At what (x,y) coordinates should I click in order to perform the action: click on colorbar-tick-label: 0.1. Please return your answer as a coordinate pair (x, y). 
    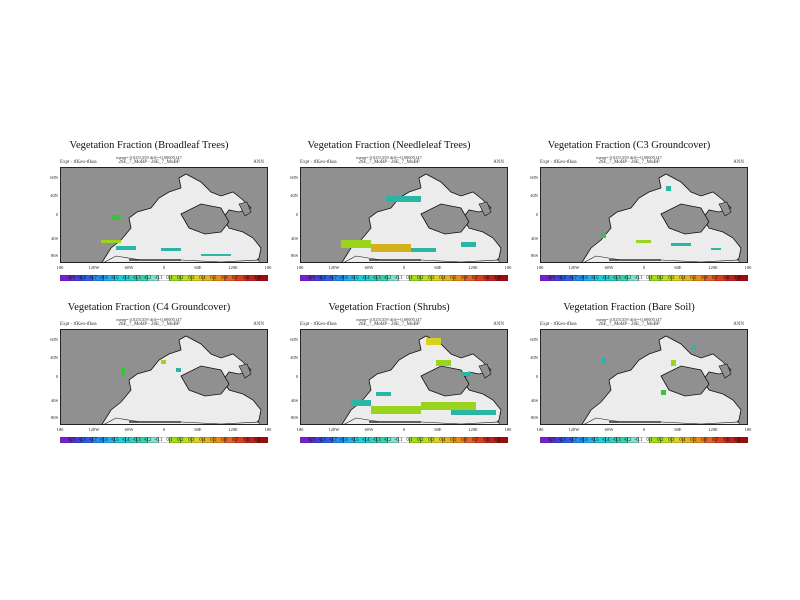
    Looking at the image, I should click on (169, 440).